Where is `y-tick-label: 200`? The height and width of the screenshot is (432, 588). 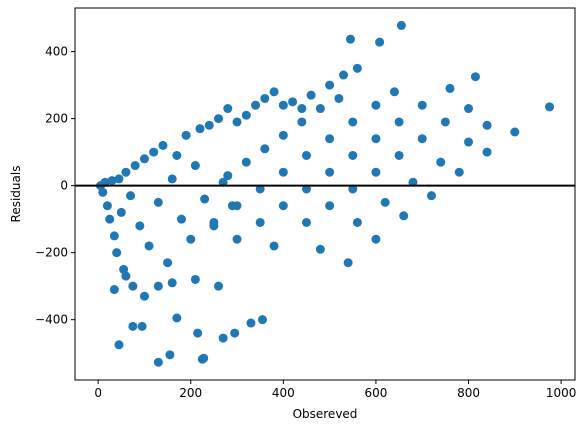
y-tick-label: 200 is located at coordinates (56, 119).